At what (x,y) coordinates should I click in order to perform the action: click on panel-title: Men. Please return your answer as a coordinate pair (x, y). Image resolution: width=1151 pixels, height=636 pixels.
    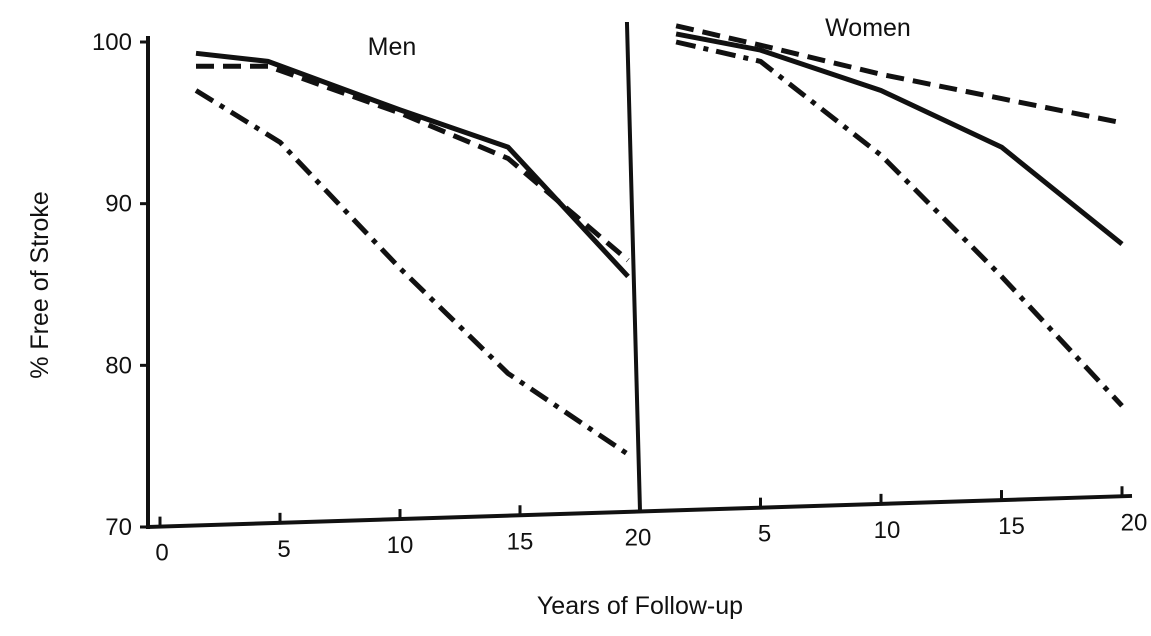
    Looking at the image, I should click on (392, 47).